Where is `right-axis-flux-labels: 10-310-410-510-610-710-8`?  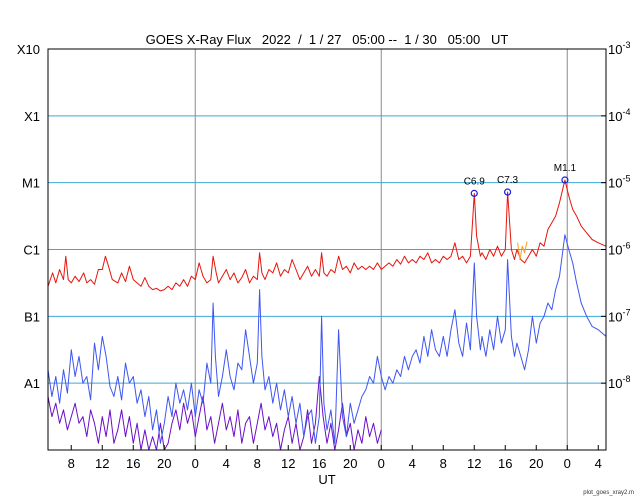
right-axis-flux-labels: 10-310-410-510-610-710-8 is located at coordinates (615, 215).